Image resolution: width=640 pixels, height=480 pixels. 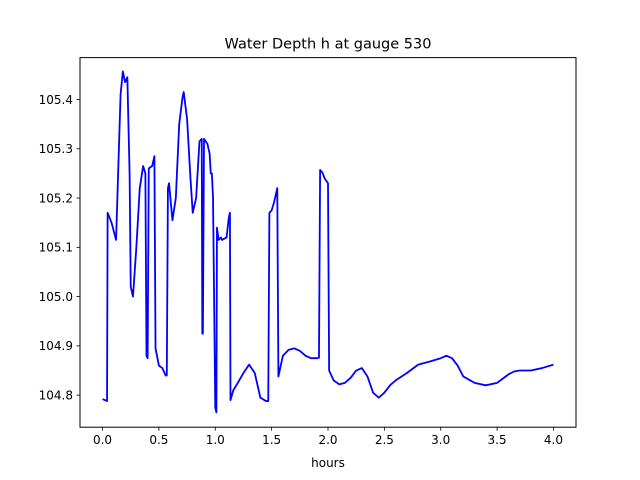 I want to click on chart-title: Water Depth h at gauge 530, so click(x=328, y=45).